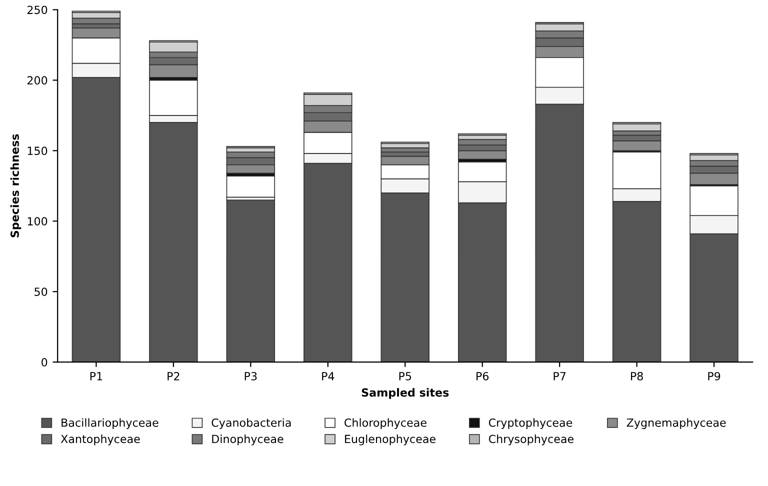 The width and height of the screenshot is (768, 486). What do you see at coordinates (405, 393) in the screenshot?
I see `x-axis-title: Sampled sites` at bounding box center [405, 393].